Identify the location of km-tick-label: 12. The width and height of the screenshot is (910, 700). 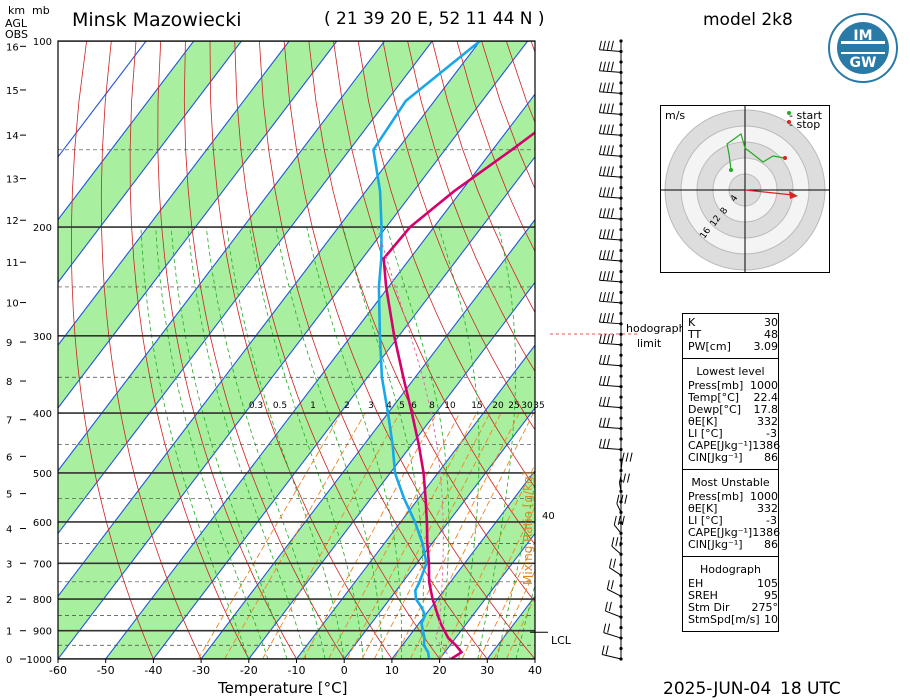
(12, 221).